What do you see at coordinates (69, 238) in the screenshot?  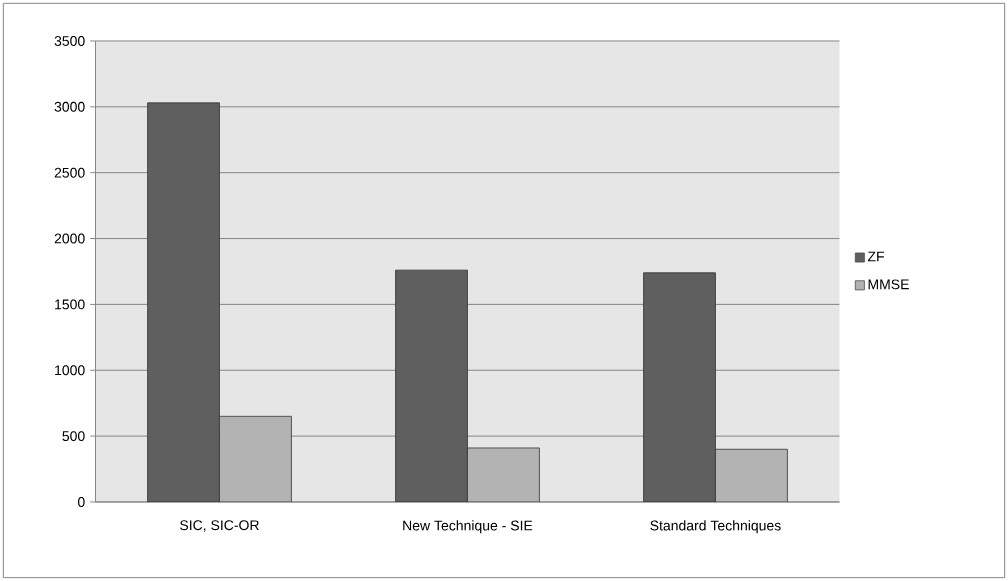 I see `y-tick-label: 2000` at bounding box center [69, 238].